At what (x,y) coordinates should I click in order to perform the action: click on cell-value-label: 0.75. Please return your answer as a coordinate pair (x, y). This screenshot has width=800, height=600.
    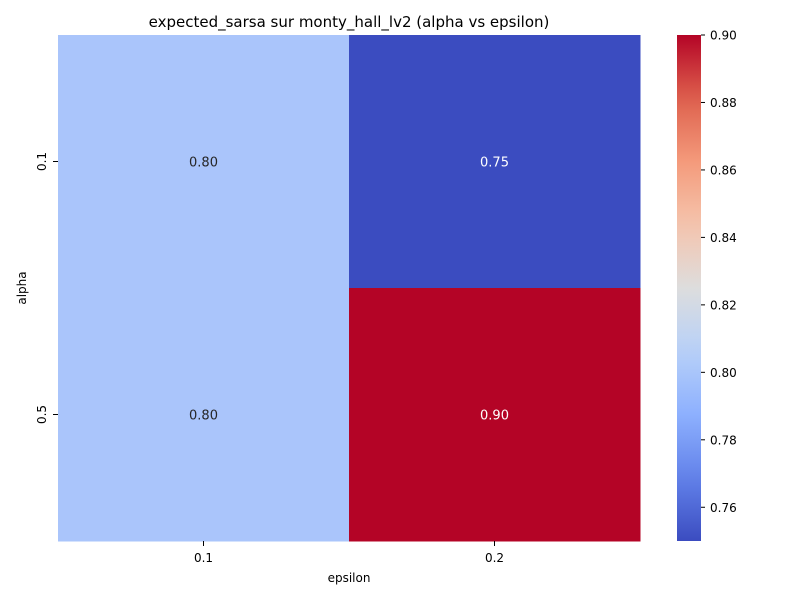
    Looking at the image, I should click on (494, 163).